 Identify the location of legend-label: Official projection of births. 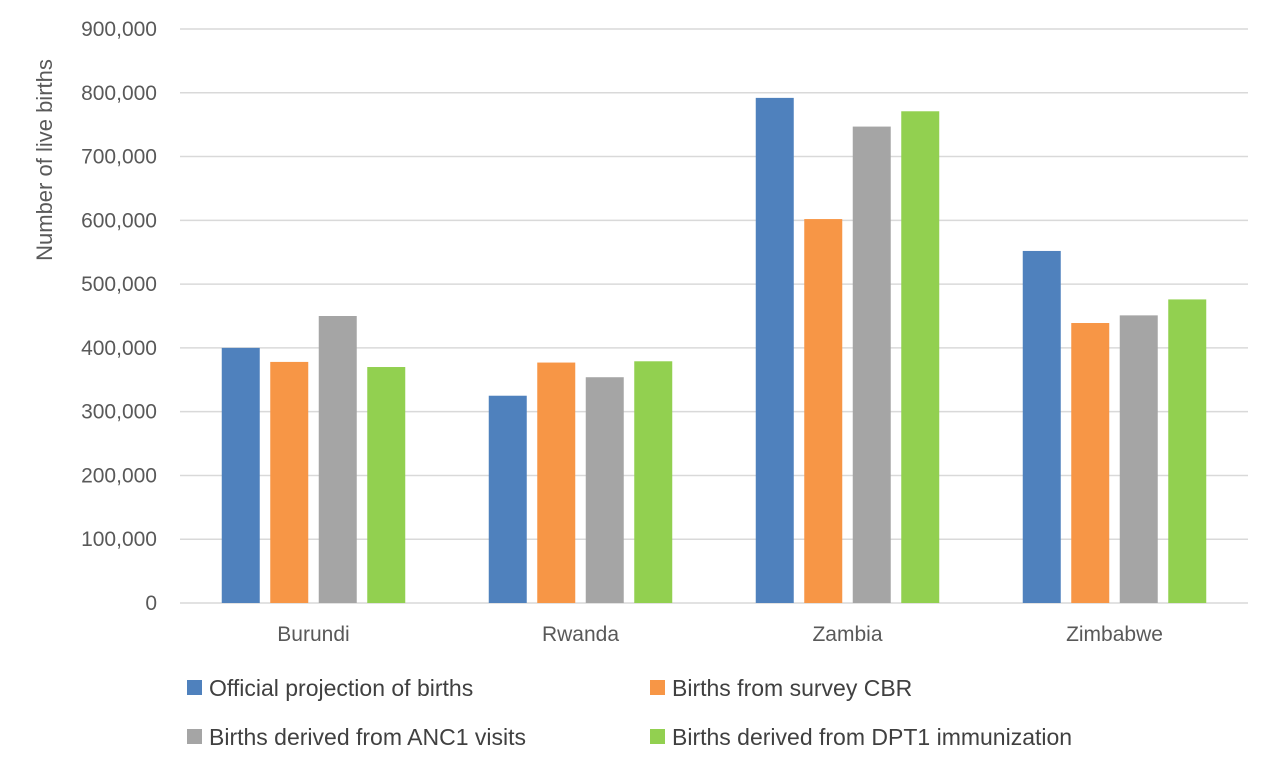
(341, 688).